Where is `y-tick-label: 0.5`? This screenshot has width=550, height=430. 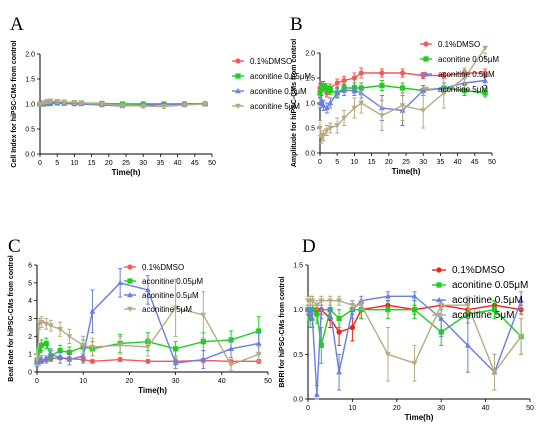
y-tick-label: 0.5 is located at coordinates (310, 129).